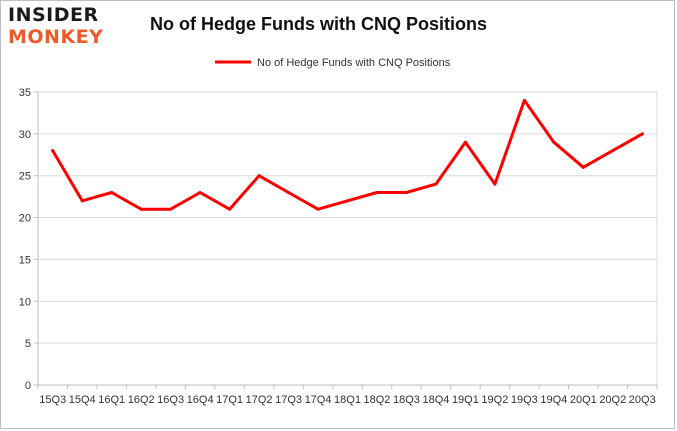  Describe the element at coordinates (524, 400) in the screenshot. I see `x-tick-label: 19Q3` at that location.